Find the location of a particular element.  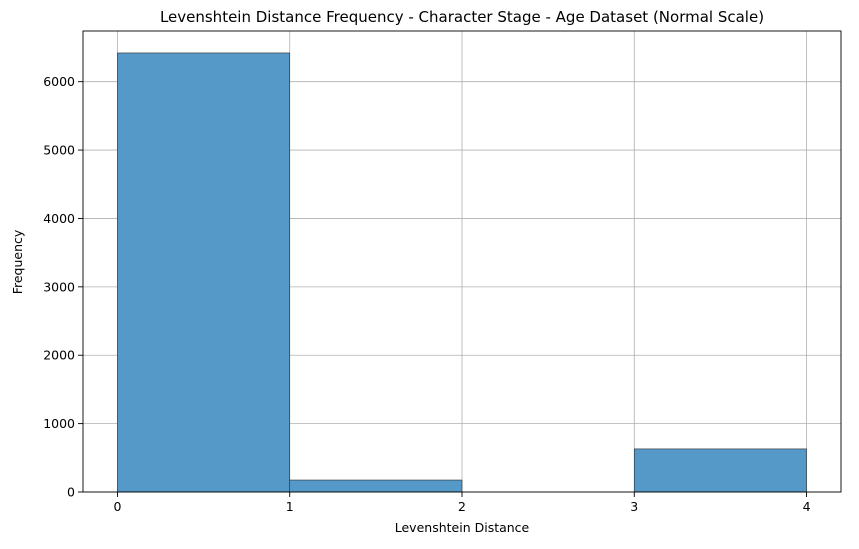

y-tick-label: 4000 is located at coordinates (59, 218).